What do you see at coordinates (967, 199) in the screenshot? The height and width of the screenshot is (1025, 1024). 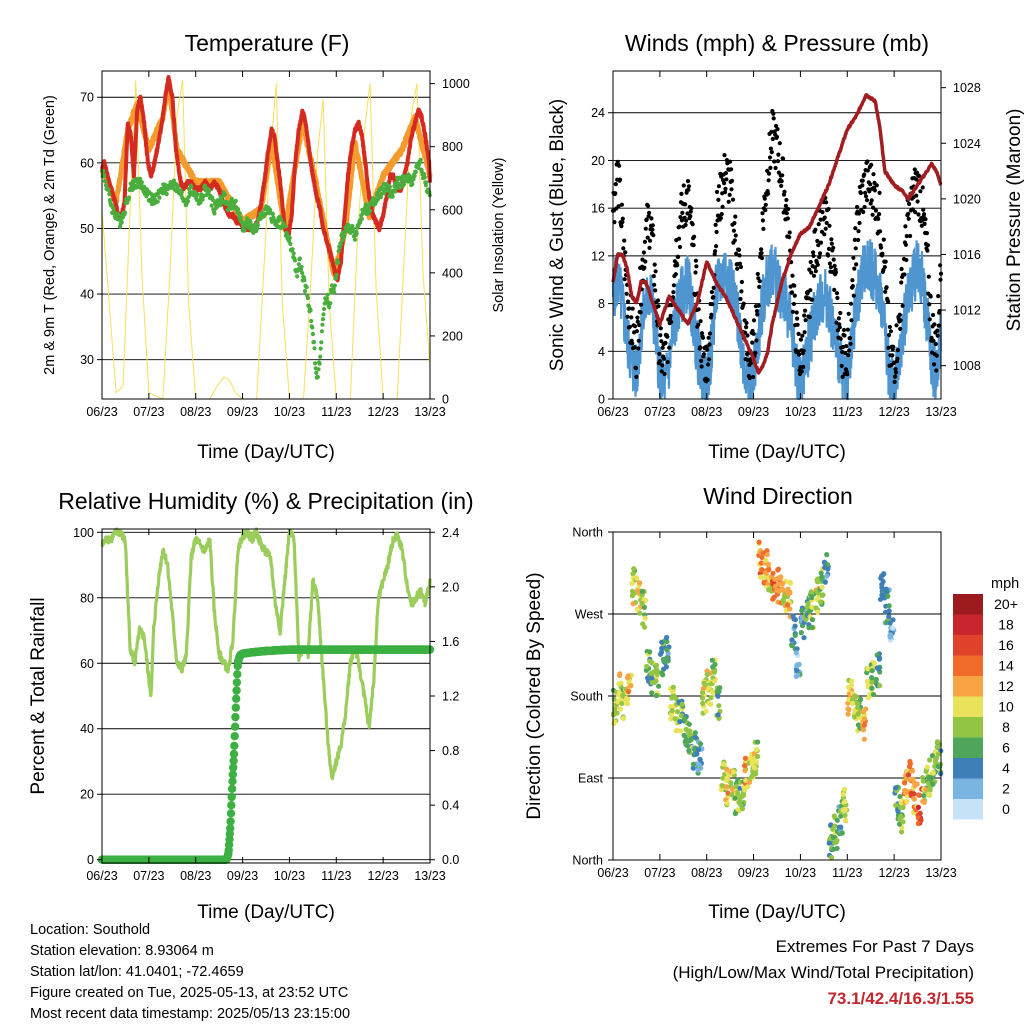 I see `y2-tick-label: 1020` at bounding box center [967, 199].